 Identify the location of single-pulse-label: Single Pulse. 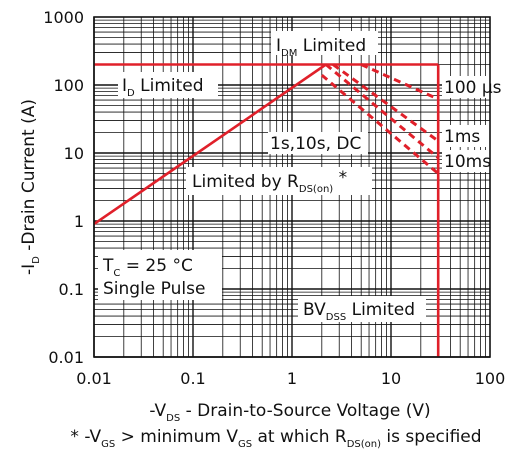
(154, 289).